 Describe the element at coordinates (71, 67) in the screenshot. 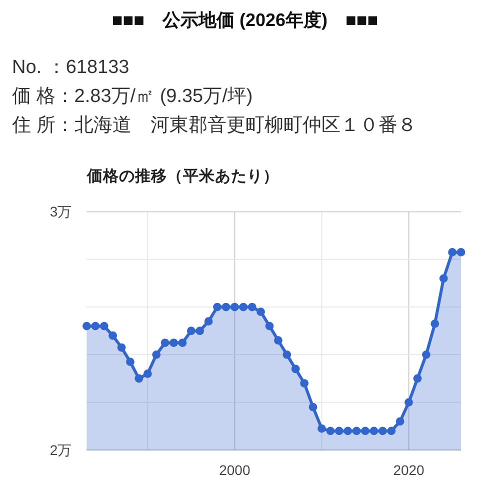

I see `text: No. ：618133` at that location.